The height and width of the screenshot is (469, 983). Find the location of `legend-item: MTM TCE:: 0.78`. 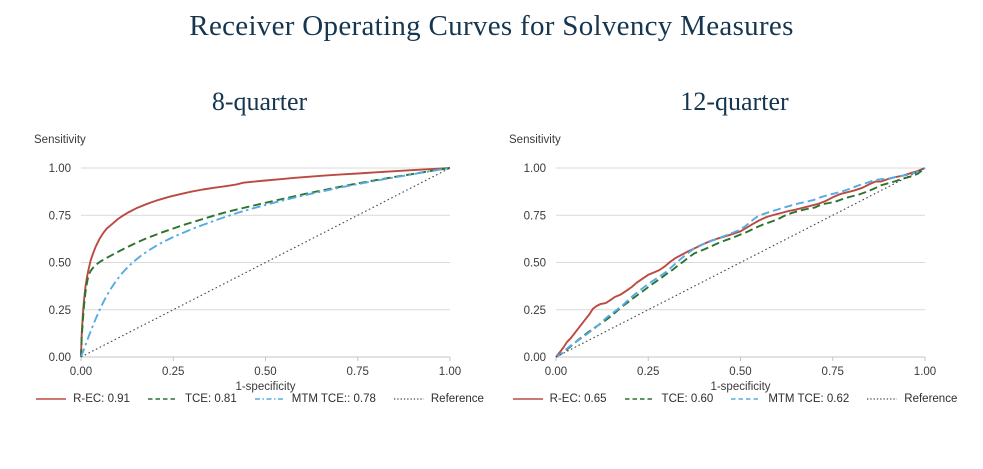

legend-item: MTM TCE:: 0.78 is located at coordinates (315, 399).